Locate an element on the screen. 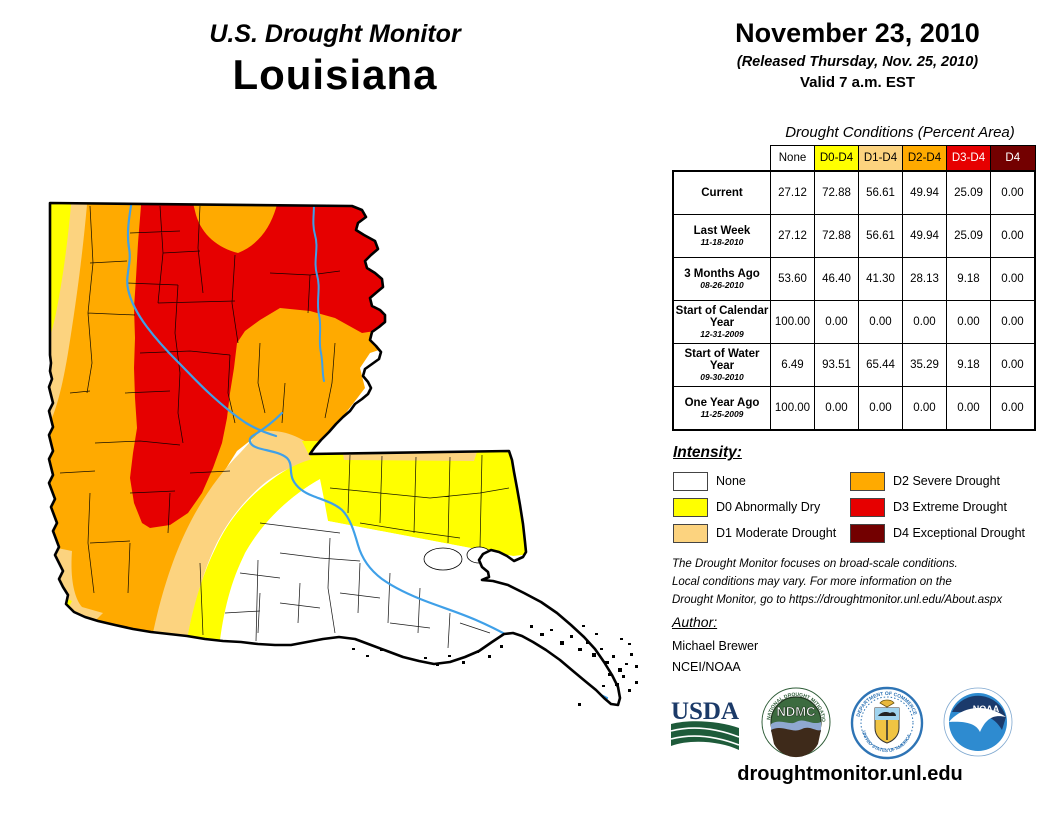  row-date: 12-31-2009 is located at coordinates (722, 334).